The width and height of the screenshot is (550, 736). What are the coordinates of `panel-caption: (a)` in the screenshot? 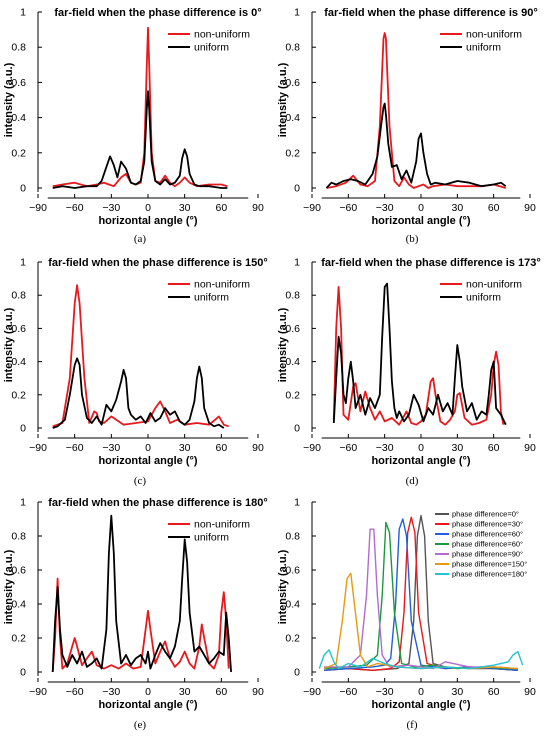 It's located at (140, 239).